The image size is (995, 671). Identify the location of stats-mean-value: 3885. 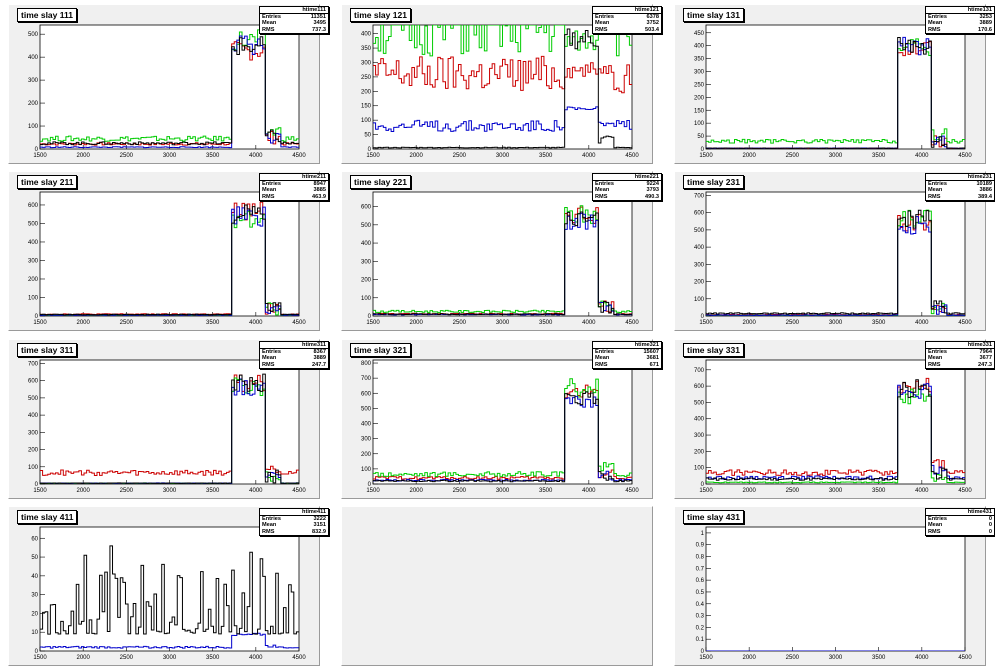
(319, 190).